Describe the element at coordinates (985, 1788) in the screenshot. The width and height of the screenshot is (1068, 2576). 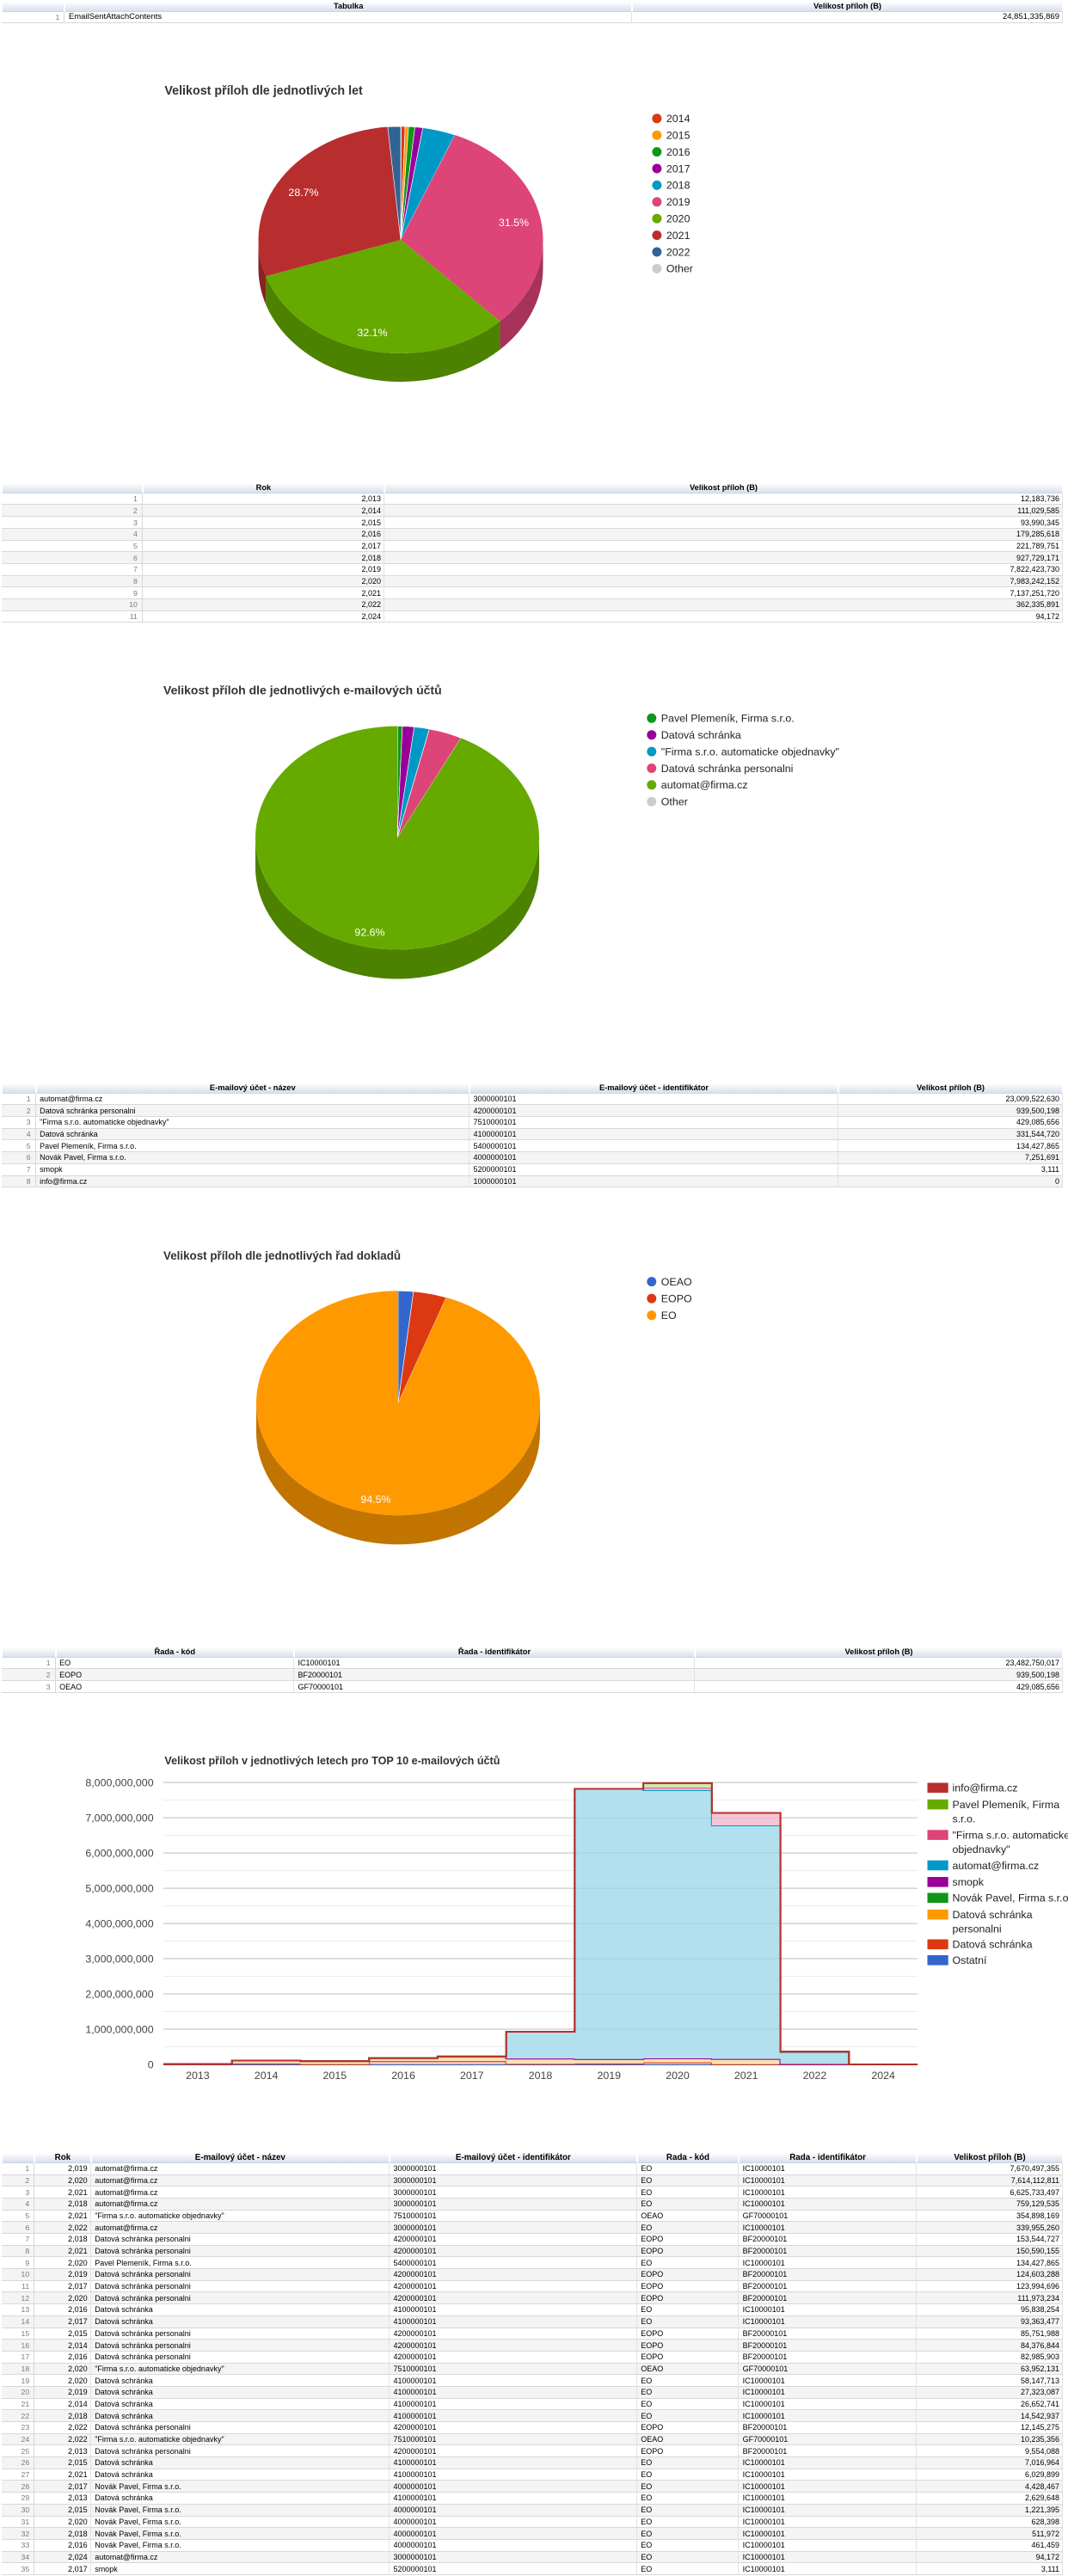
I see `svg-text: info@firma.cz` at that location.